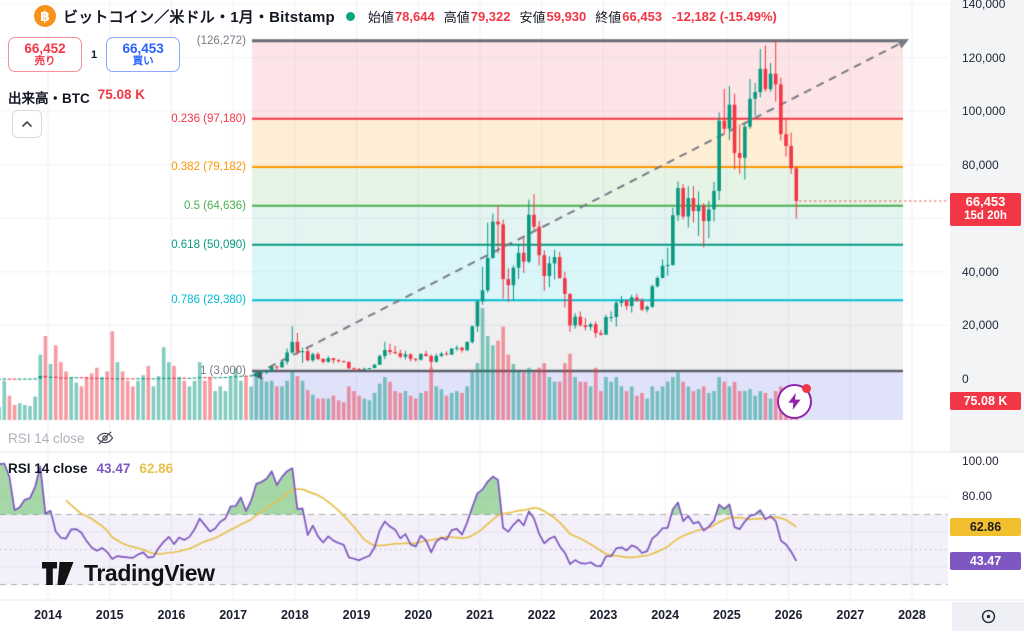 This screenshot has height=631, width=1024. What do you see at coordinates (156, 468) in the screenshot?
I see `rsi-ma-value: 62.86` at bounding box center [156, 468].